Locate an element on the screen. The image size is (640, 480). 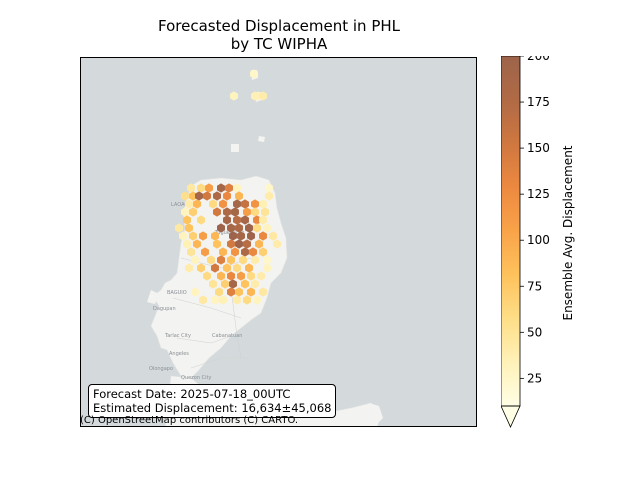
city-label-laoag: LAOAG is located at coordinates (179, 205).